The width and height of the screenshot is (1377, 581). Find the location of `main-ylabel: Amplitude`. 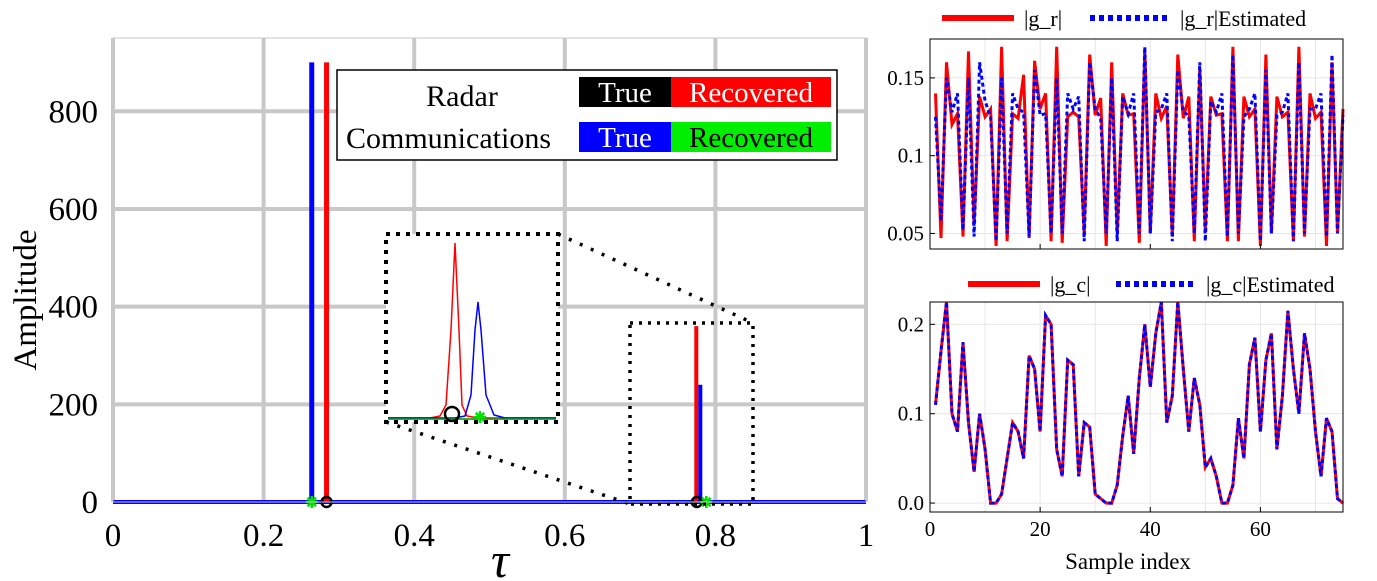

main-ylabel: Amplitude is located at coordinates (26, 299).